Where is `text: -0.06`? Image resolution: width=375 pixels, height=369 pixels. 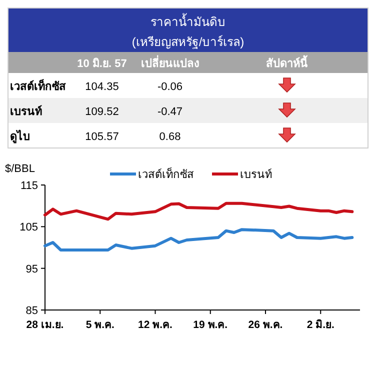 text: -0.06 is located at coordinates (170, 87).